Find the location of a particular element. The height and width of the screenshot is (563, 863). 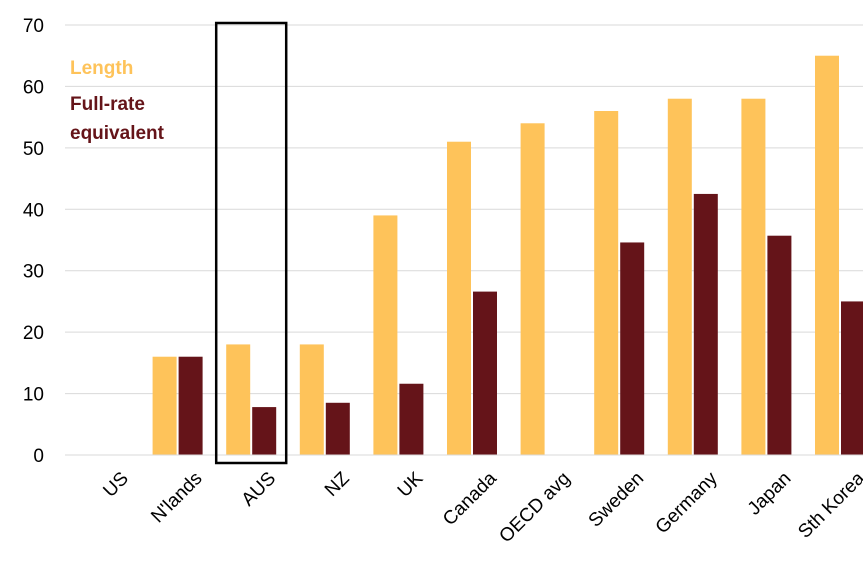

legend-length: Length is located at coordinates (101, 68).